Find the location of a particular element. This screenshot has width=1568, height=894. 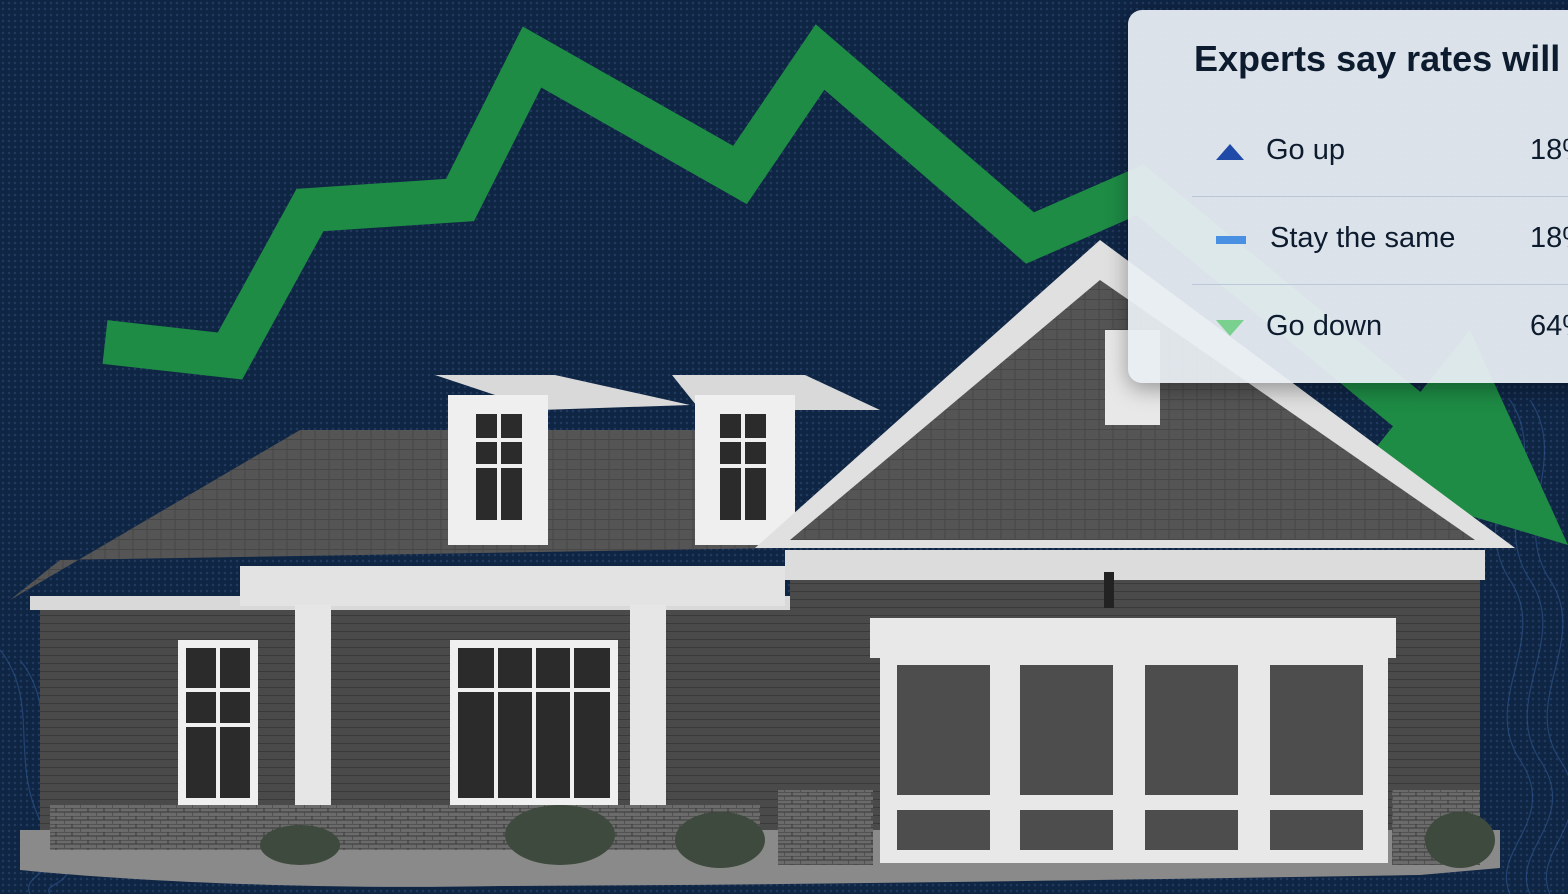

triangle-down-icon is located at coordinates (1230, 328).